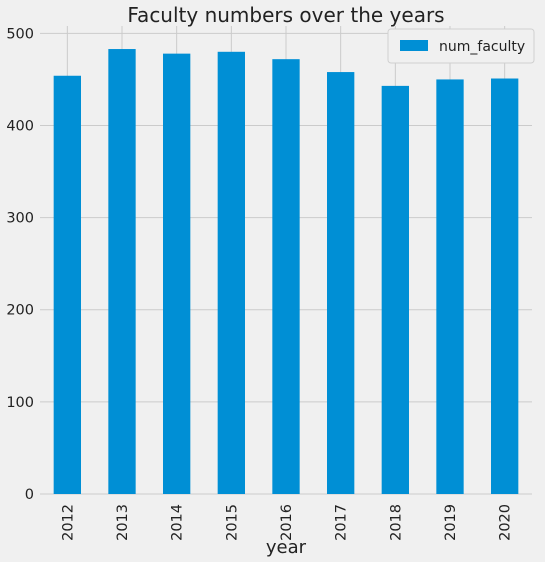 This screenshot has height=562, width=545. Describe the element at coordinates (177, 274) in the screenshot. I see `bar-2014` at that location.